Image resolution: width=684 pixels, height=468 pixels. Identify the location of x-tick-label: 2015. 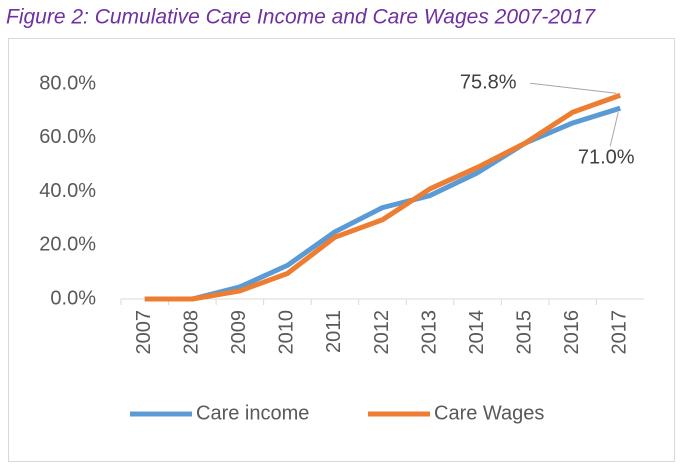
(524, 332).